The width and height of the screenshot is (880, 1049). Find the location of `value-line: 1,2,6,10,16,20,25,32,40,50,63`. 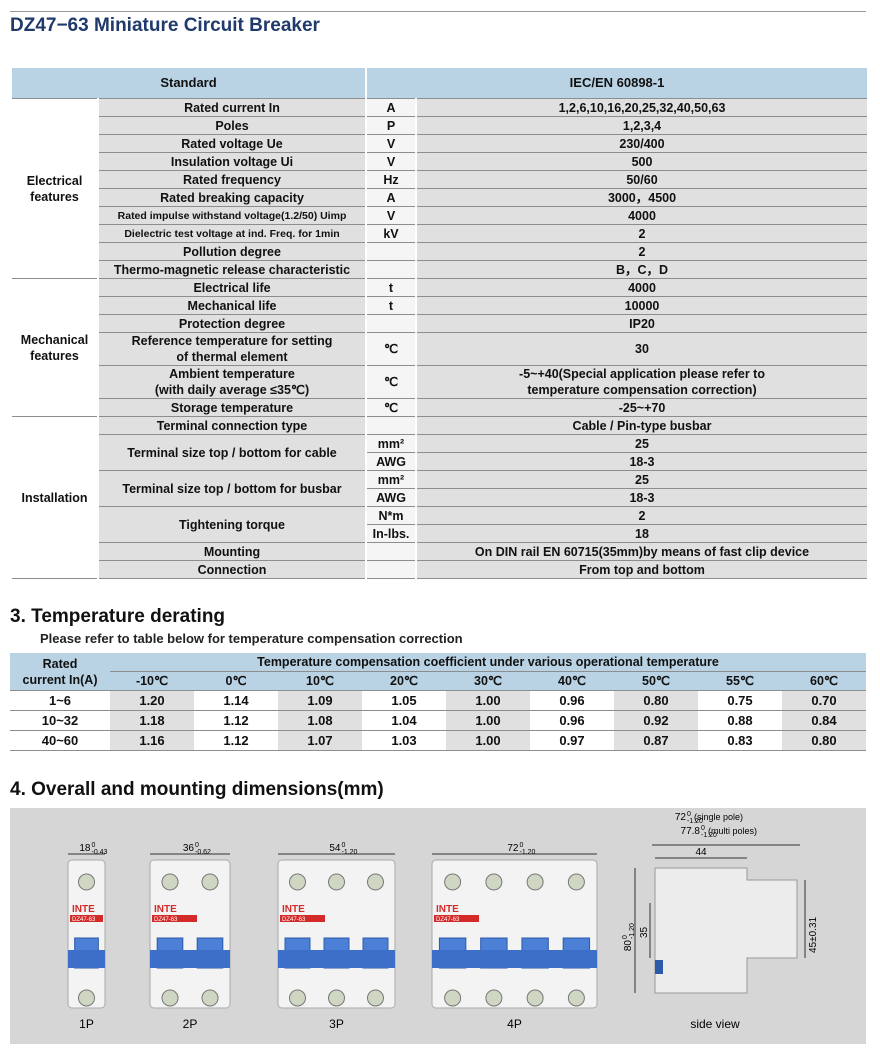

value-line: 1,2,6,10,16,20,25,32,40,50,63 is located at coordinates (642, 107).